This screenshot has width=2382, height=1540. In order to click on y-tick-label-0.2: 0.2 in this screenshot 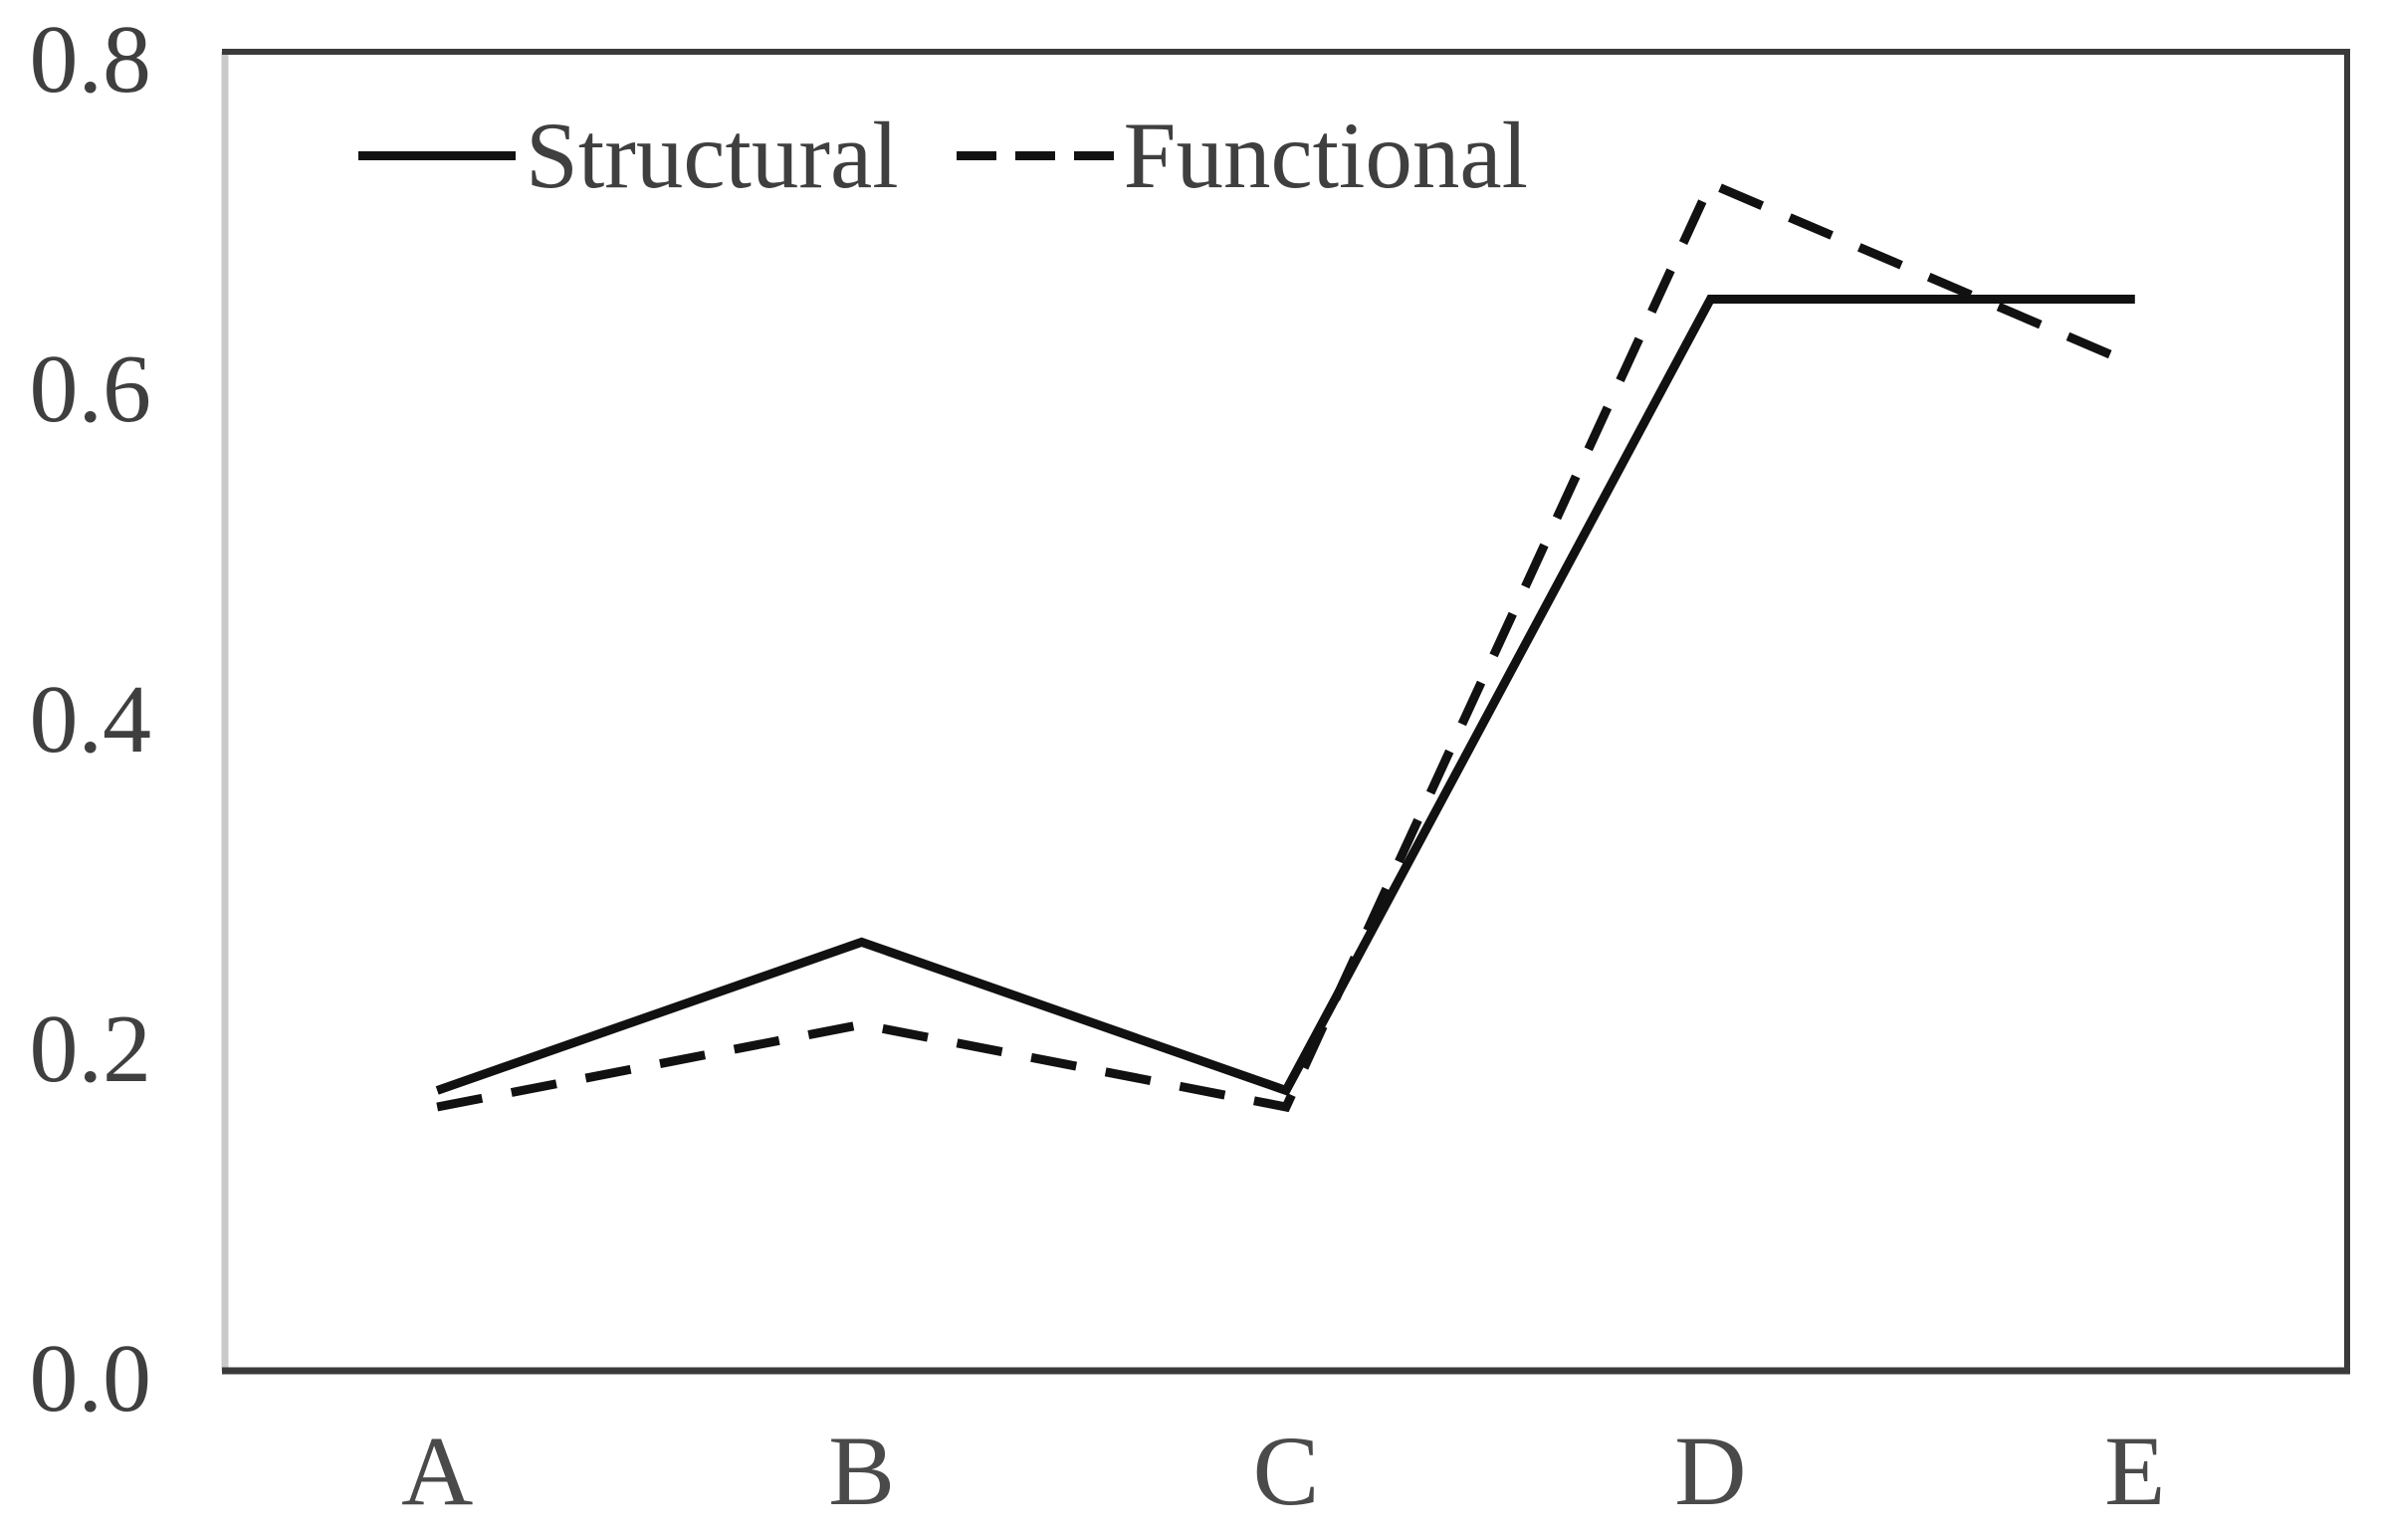, I will do `click(90, 1049)`.